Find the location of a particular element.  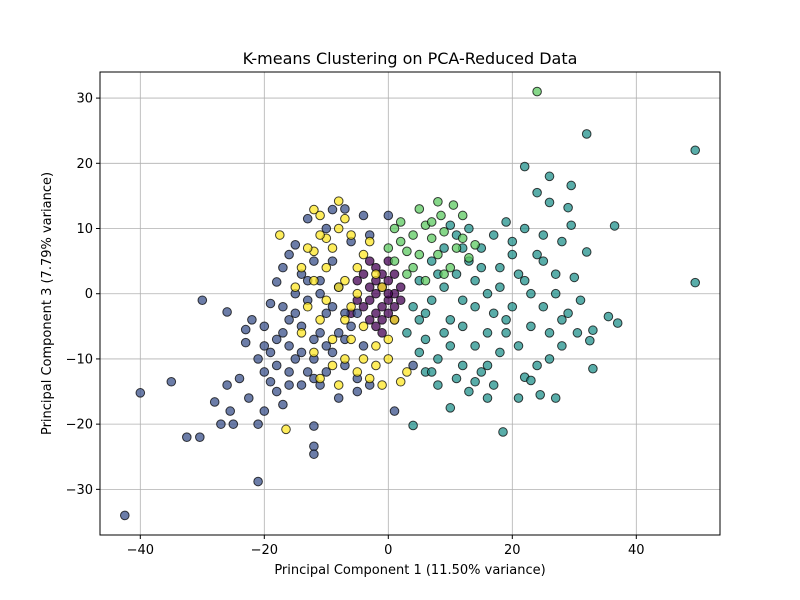

chart-title: K-means Clustering on PCA-Reduced Data is located at coordinates (410, 58).